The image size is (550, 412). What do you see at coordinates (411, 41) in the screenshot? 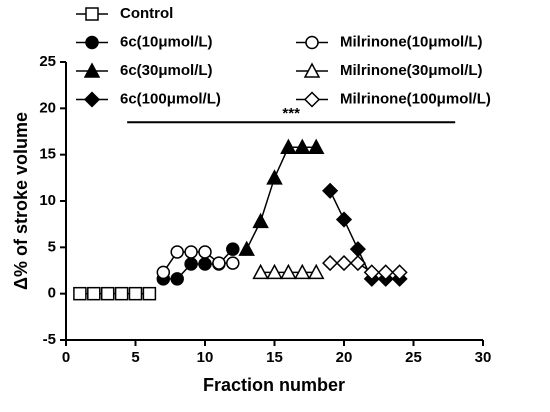
I see `legend-label: Milrinone(10μmol/L)` at bounding box center [411, 41].